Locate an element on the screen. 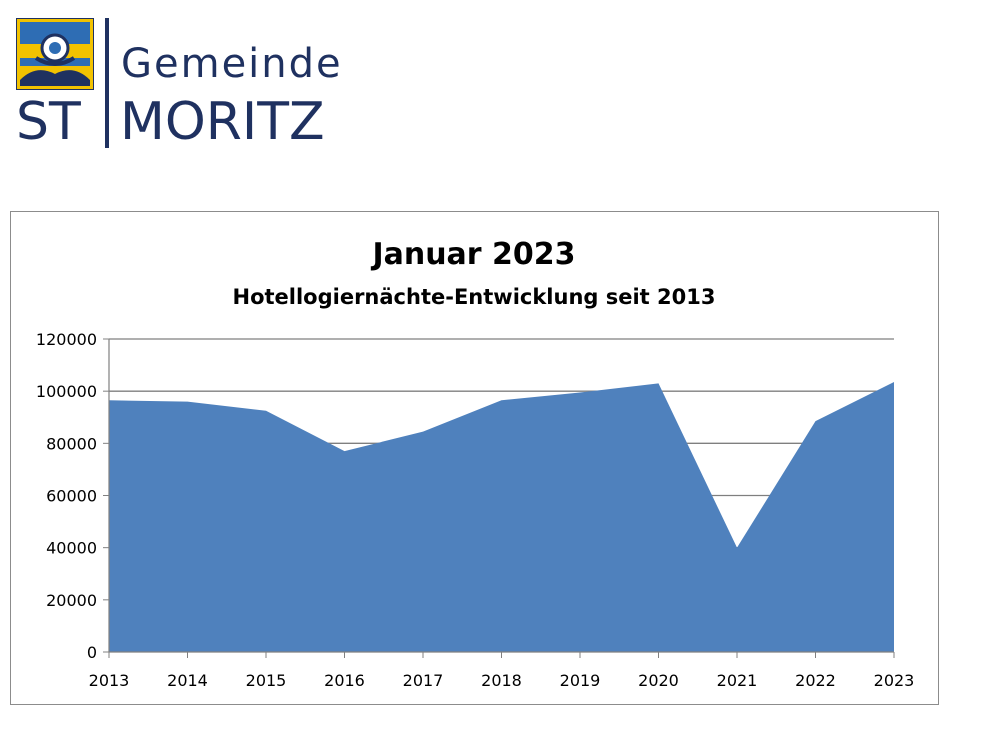  y-tick-label: 120000 is located at coordinates (66, 339).